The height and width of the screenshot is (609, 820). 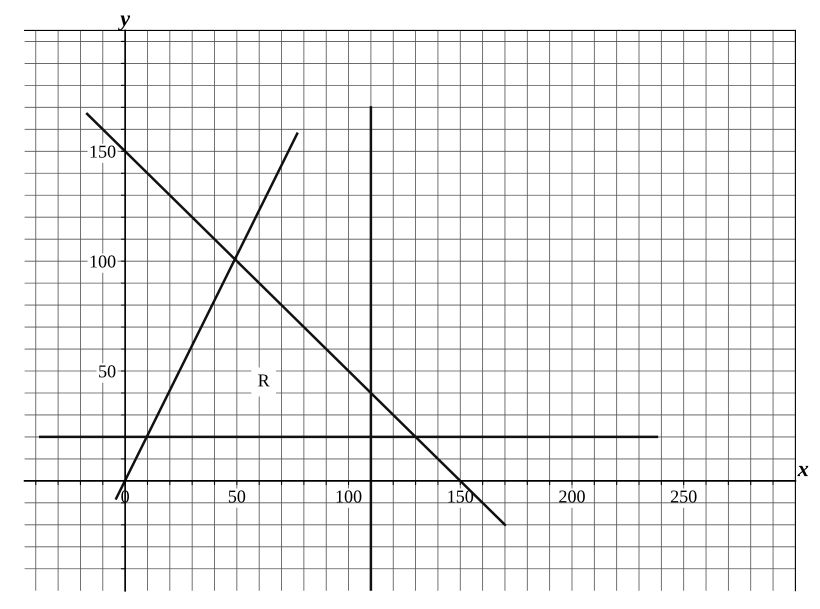 I want to click on x-tick-label: 250, so click(x=683, y=496).